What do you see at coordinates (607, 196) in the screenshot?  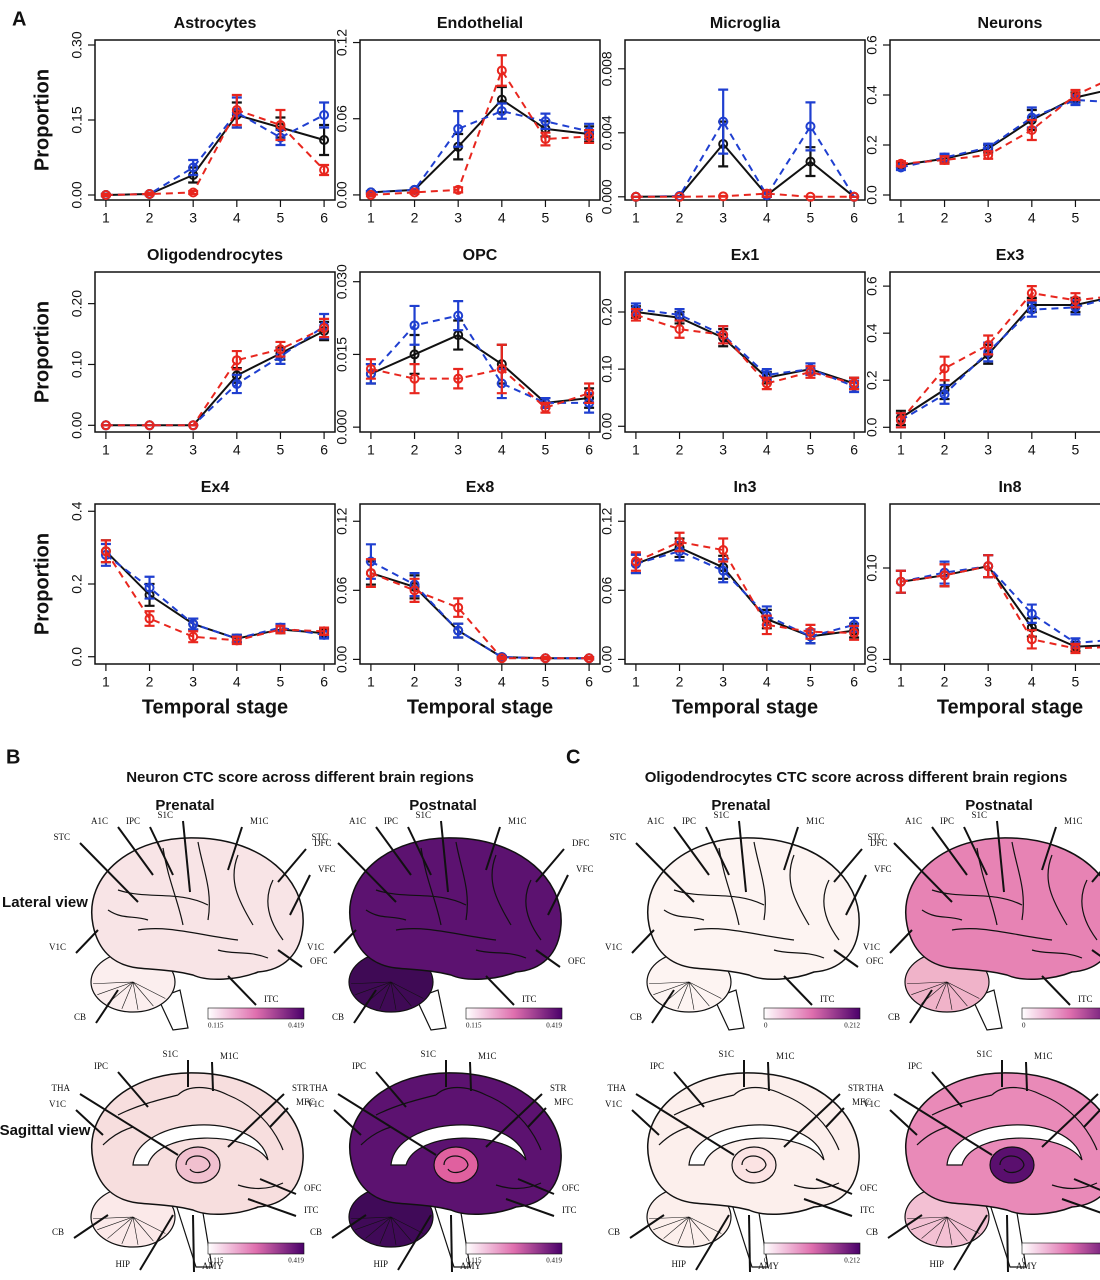 I see `y-tick-label: 0.000` at bounding box center [607, 196].